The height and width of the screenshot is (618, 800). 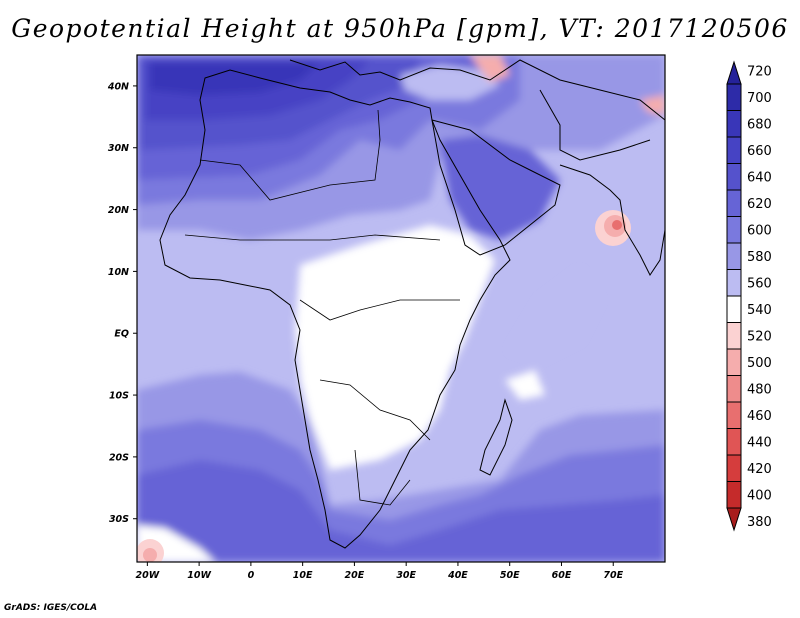 I want to click on y-tick-label: 30S, so click(x=119, y=519).